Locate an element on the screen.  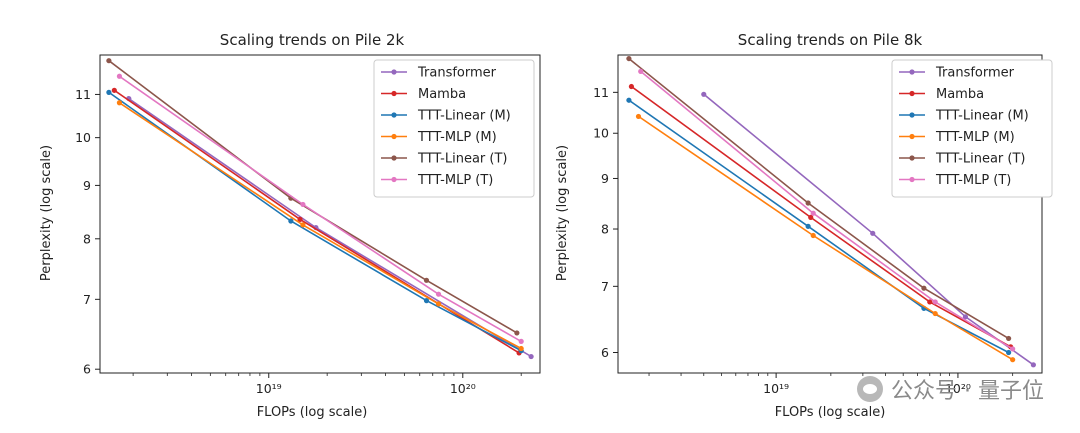
watermark-text: 公众号 · 量子位 is located at coordinates (967, 391).